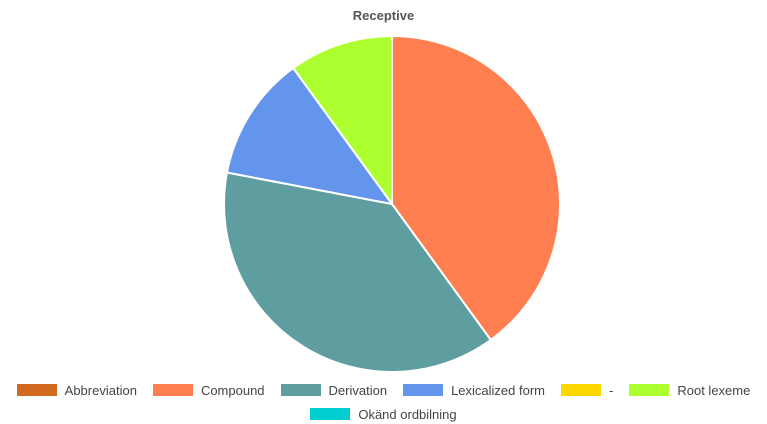 The image size is (767, 424). I want to click on legend-label: Root lexeme, so click(714, 390).